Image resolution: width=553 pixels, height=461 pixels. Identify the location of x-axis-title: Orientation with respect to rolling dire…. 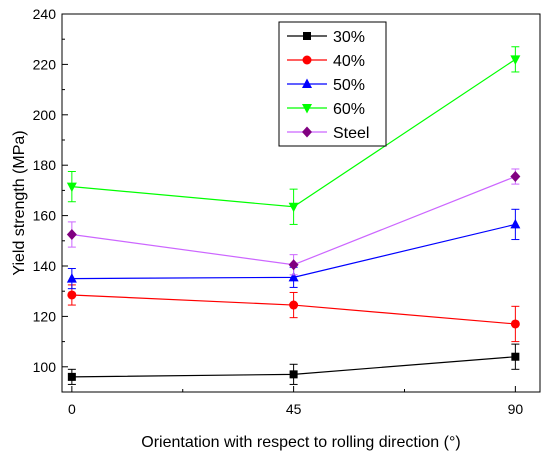
(300, 442).